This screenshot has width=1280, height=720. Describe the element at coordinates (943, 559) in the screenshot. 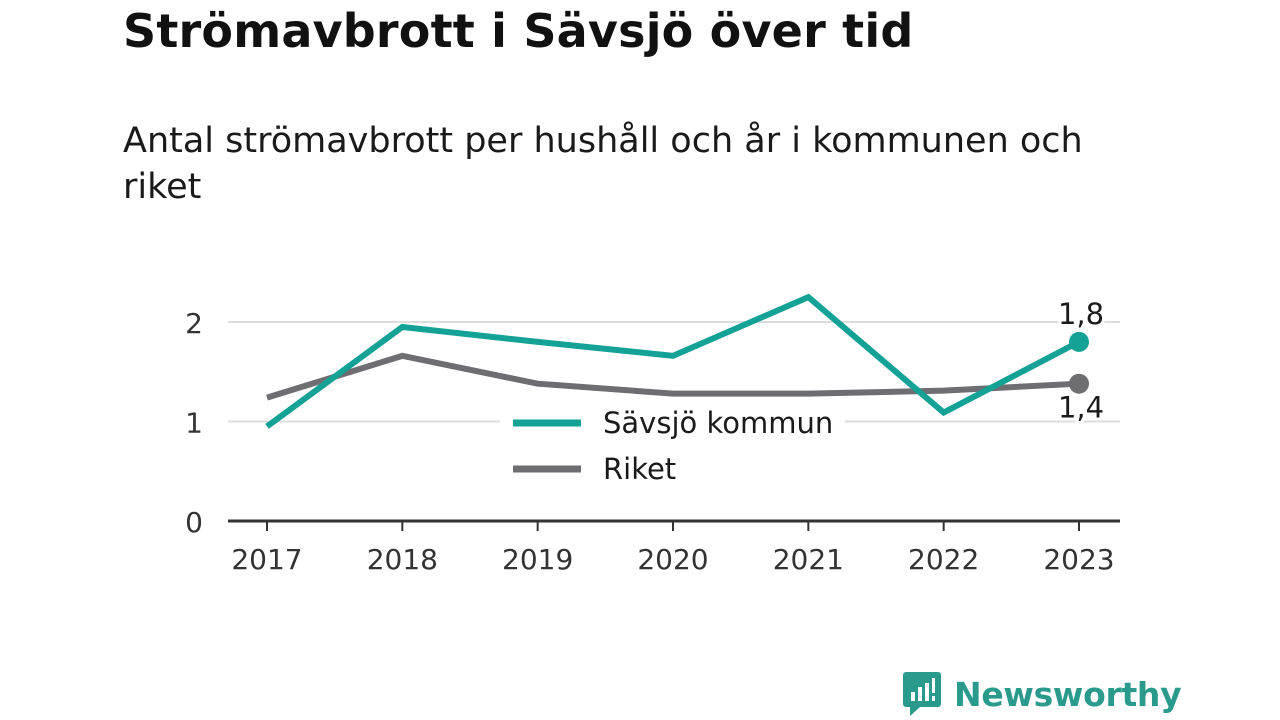

I see `x-tick-label: 2022` at that location.